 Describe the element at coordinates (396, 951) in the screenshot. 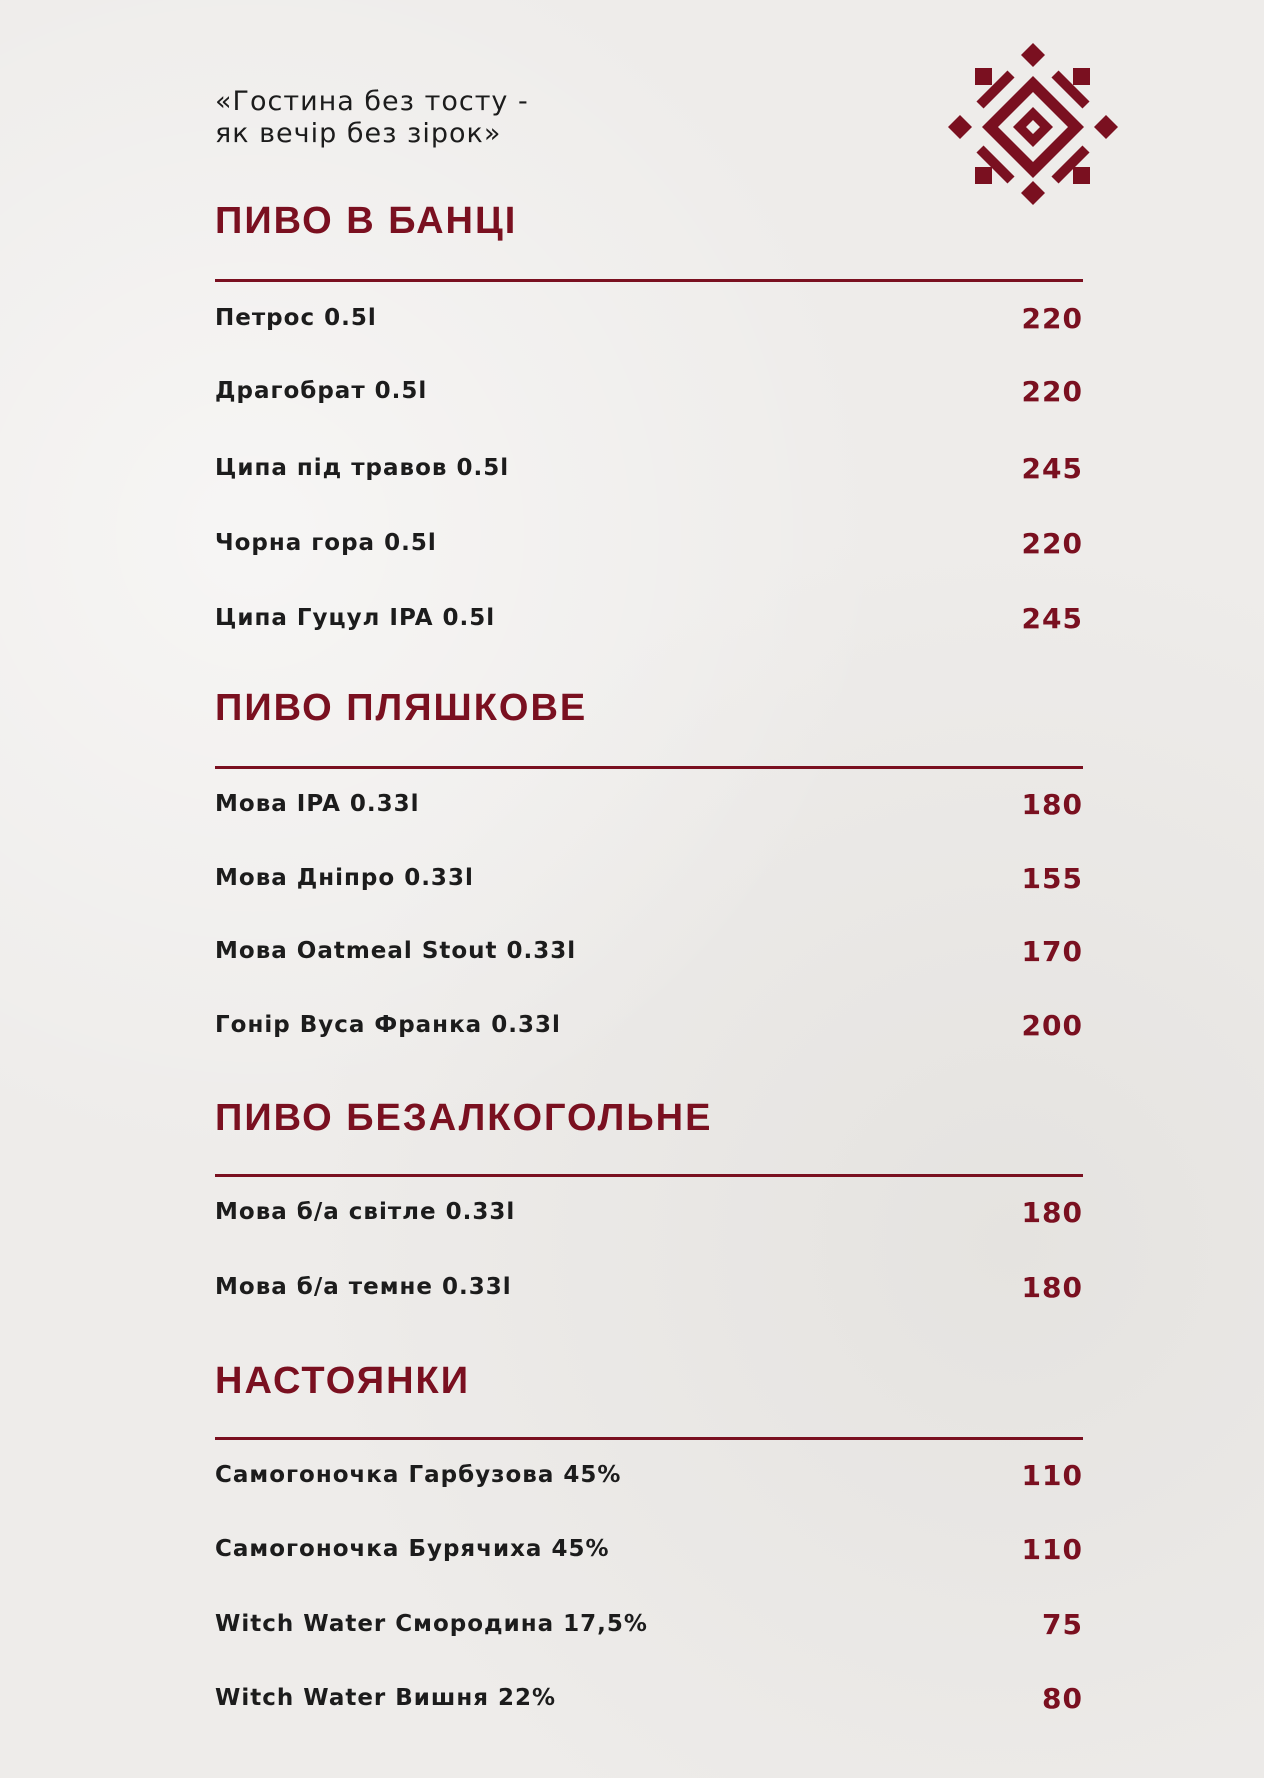

I see `item-name: Мова Oatmeal Stout 0.33l` at that location.